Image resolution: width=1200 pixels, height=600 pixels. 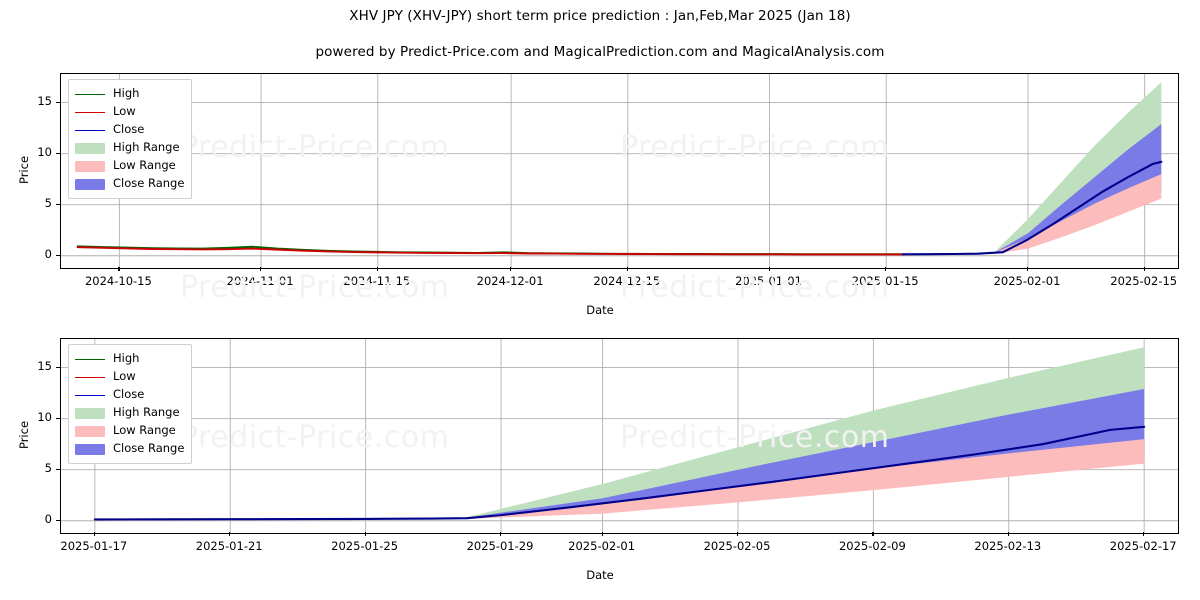 What do you see at coordinates (600, 575) in the screenshot?
I see `bottom-chart-xlabel: Date` at bounding box center [600, 575].